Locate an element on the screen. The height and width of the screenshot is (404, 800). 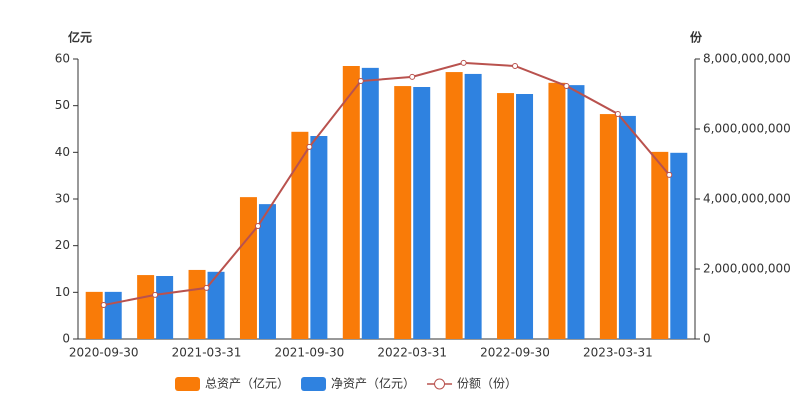
y-tick-label: 40 is located at coordinates (62, 152).